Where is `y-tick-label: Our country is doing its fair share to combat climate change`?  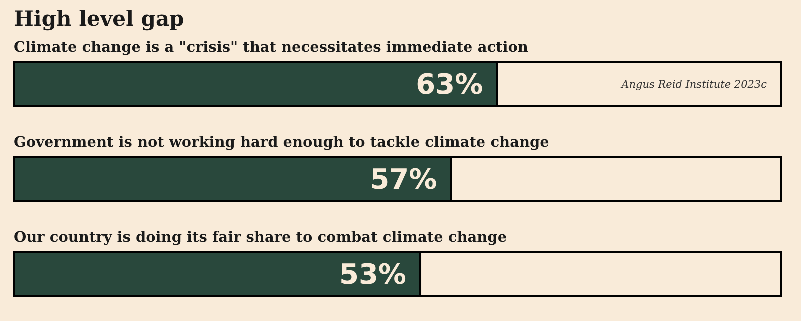 y-tick-label: Our country is doing its fair share to combat climate change is located at coordinates (261, 237).